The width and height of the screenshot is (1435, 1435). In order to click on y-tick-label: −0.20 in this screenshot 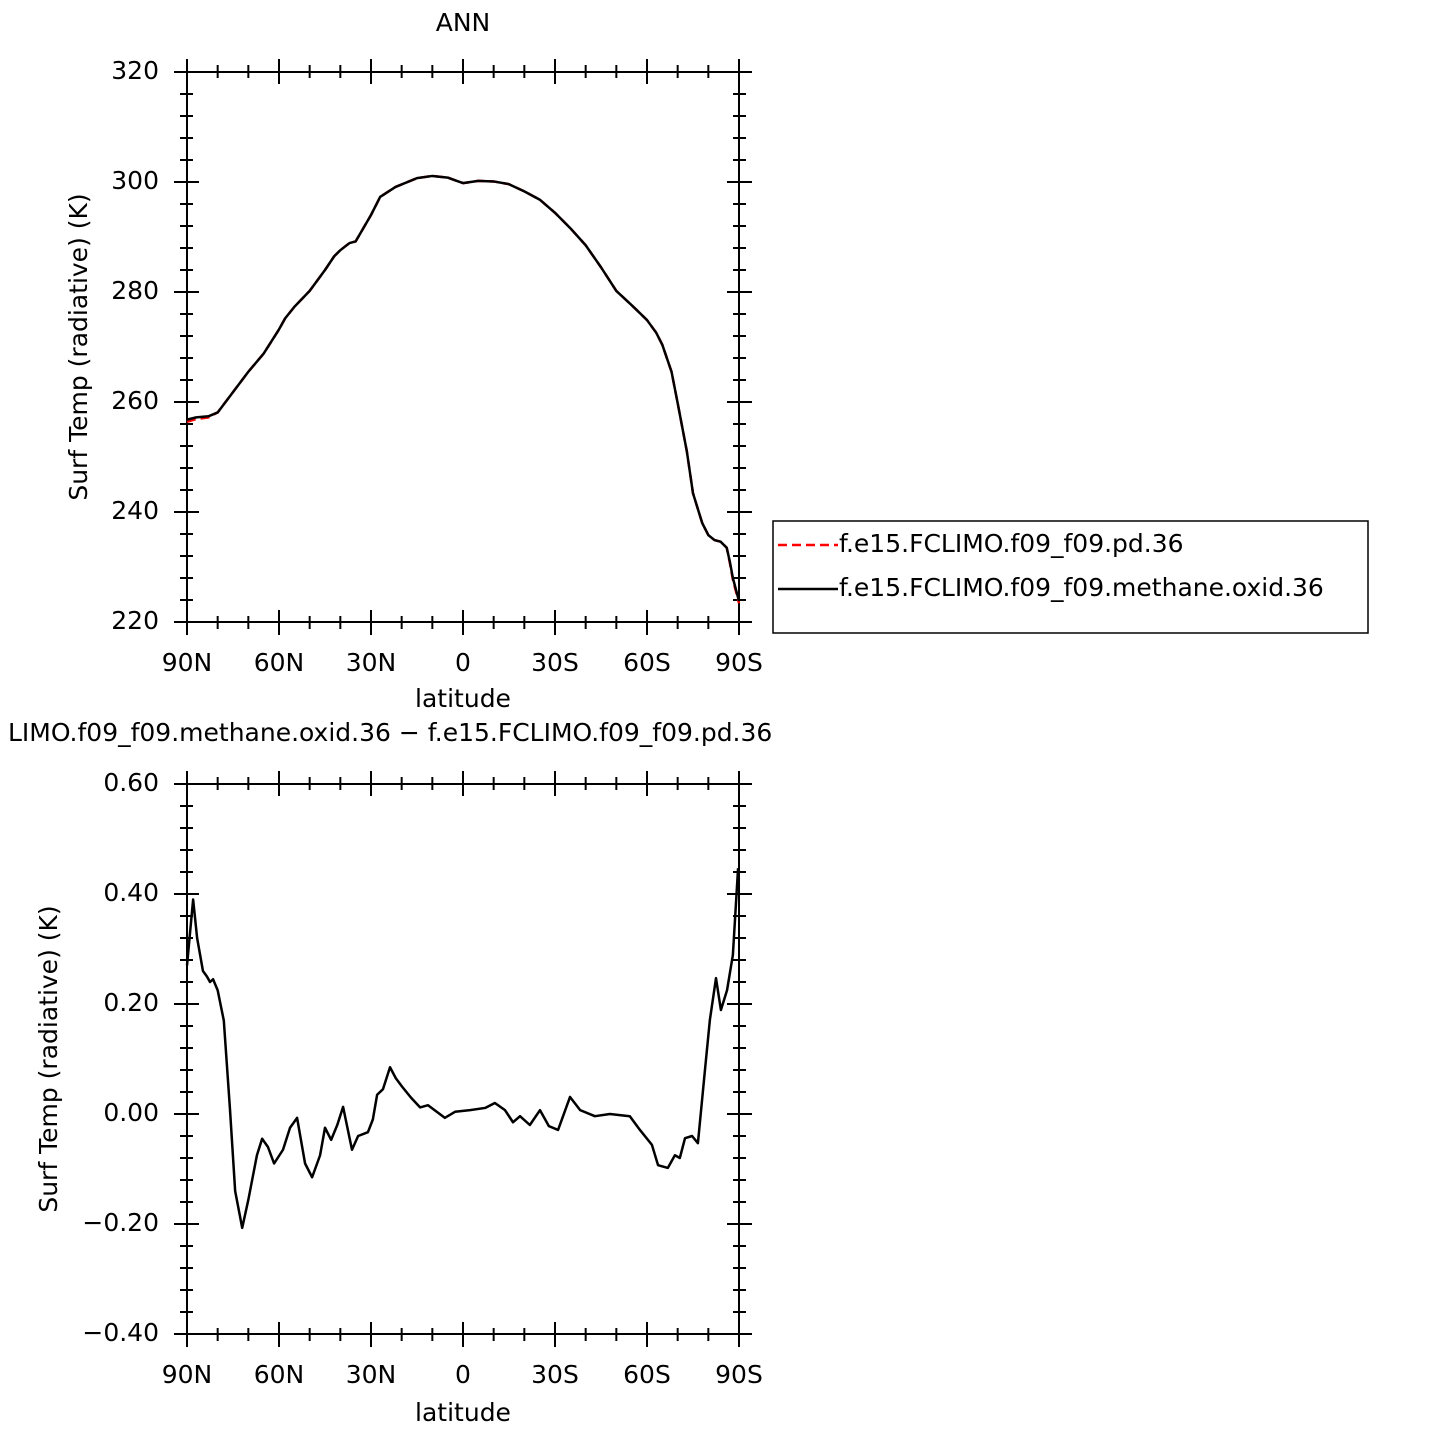, I will do `click(120, 1222)`.